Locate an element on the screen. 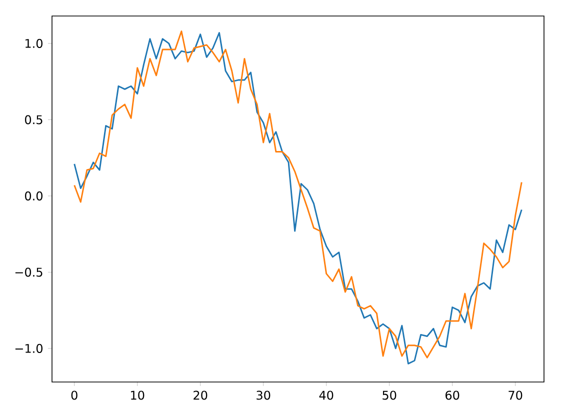  x-tick-label: 10 is located at coordinates (137, 395).